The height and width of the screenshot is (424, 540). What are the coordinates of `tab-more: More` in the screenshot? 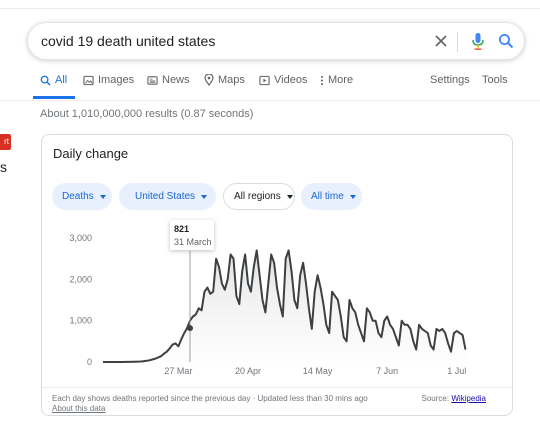 It's located at (336, 80).